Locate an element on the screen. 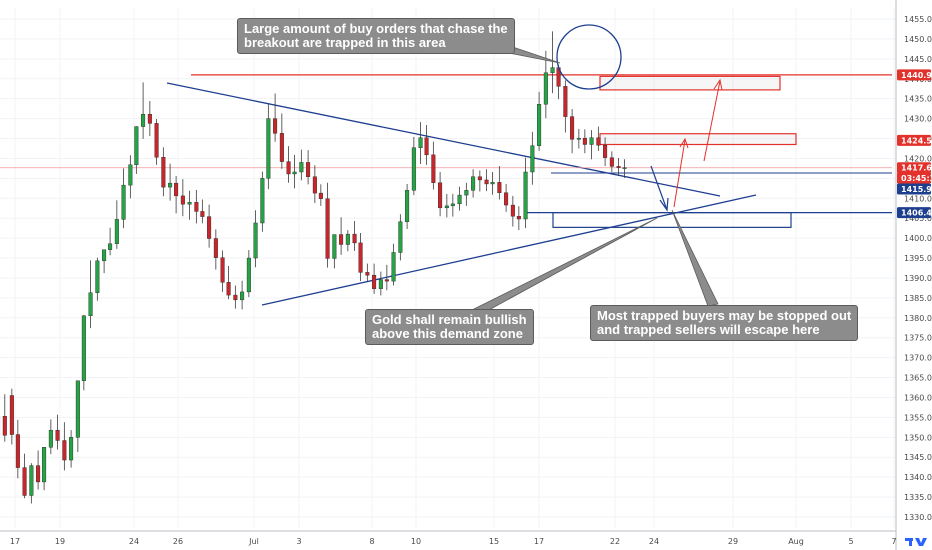 The image size is (932, 550). tradingview-logo is located at coordinates (916, 542).